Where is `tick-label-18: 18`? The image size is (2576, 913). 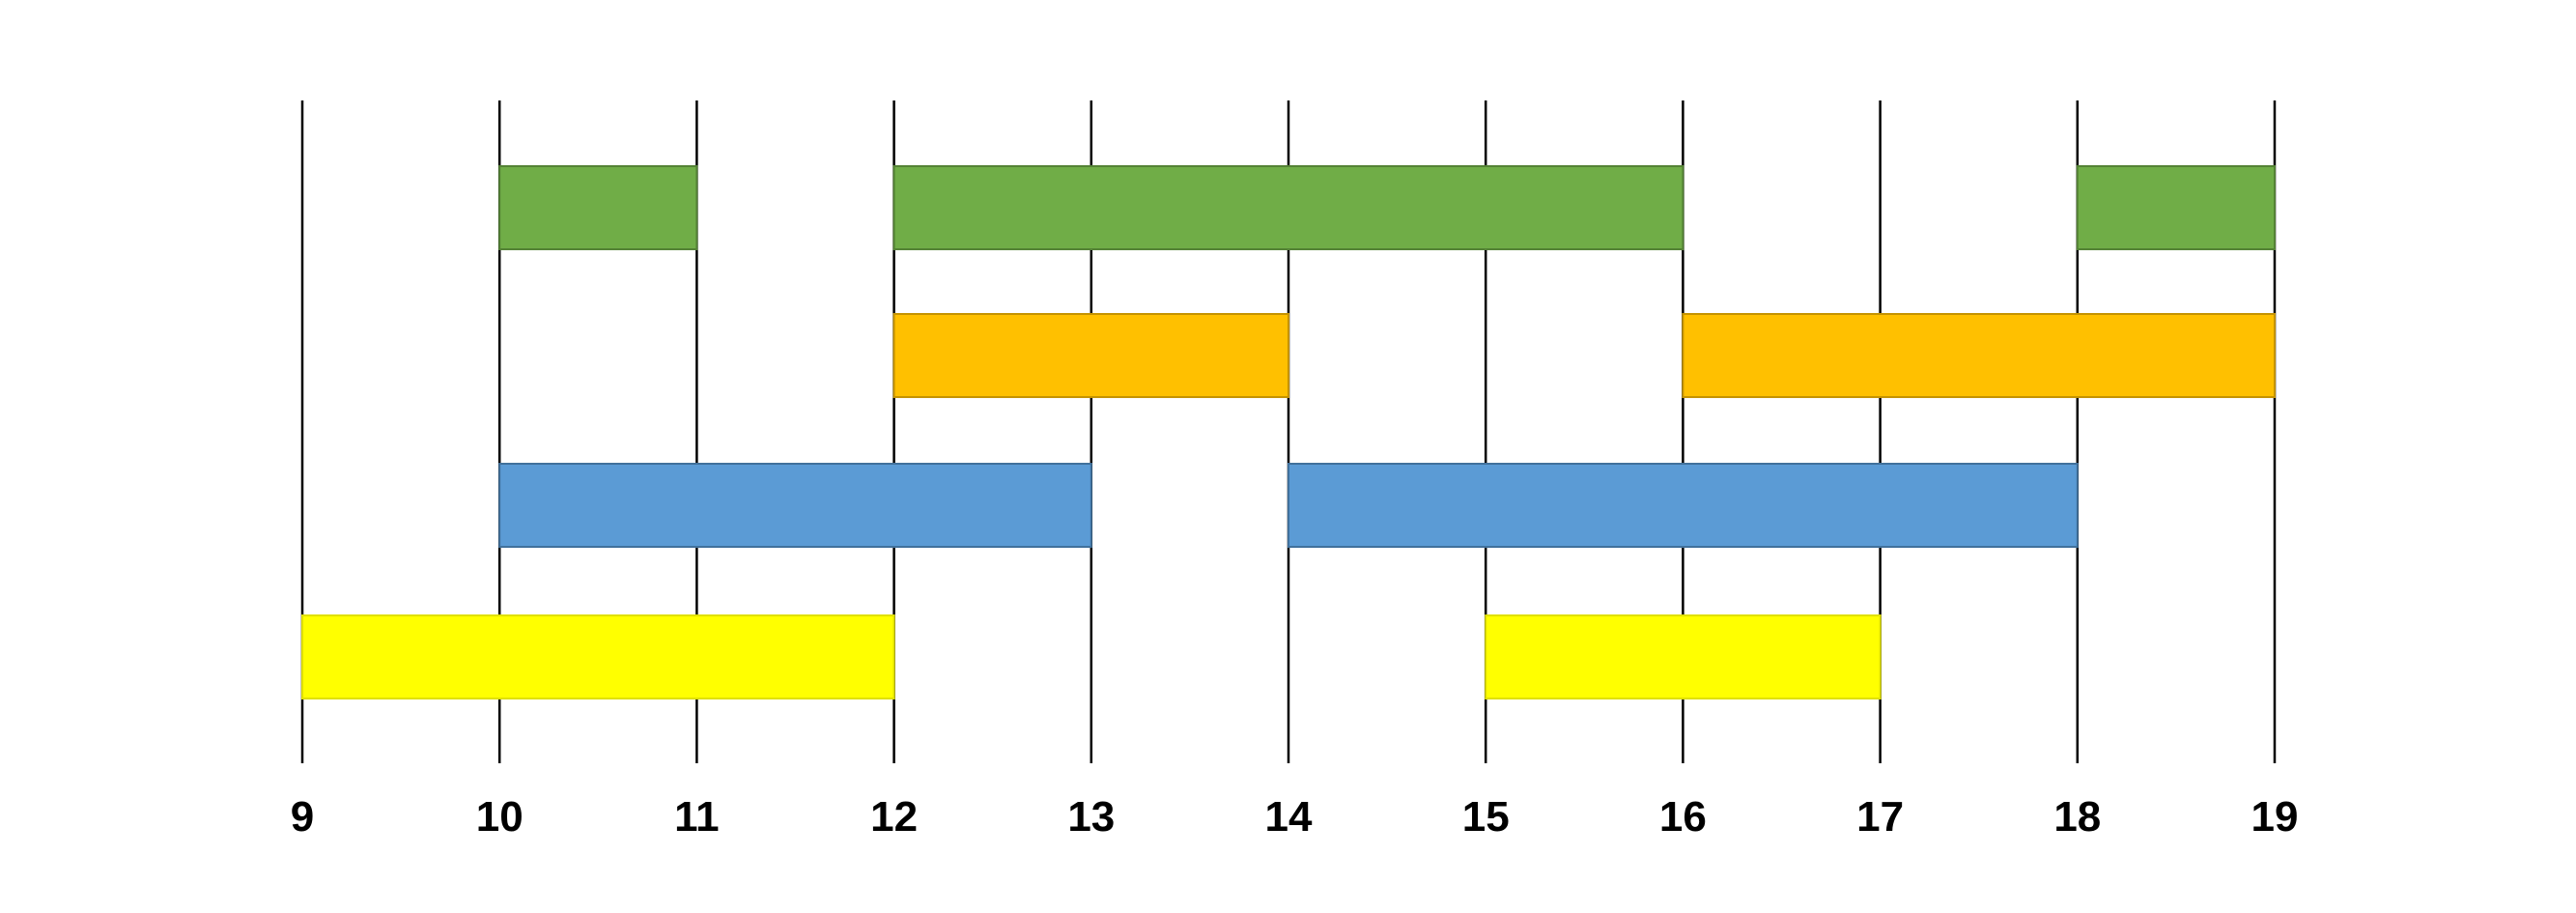
tick-label-18: 18 is located at coordinates (2077, 817).